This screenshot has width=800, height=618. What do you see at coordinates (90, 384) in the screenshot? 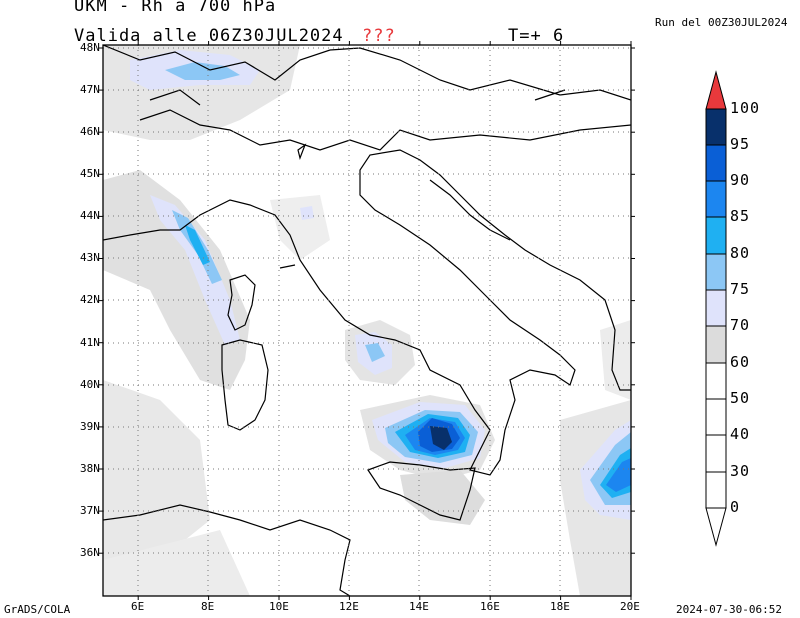
I see `lat-label: 40N` at bounding box center [90, 384].